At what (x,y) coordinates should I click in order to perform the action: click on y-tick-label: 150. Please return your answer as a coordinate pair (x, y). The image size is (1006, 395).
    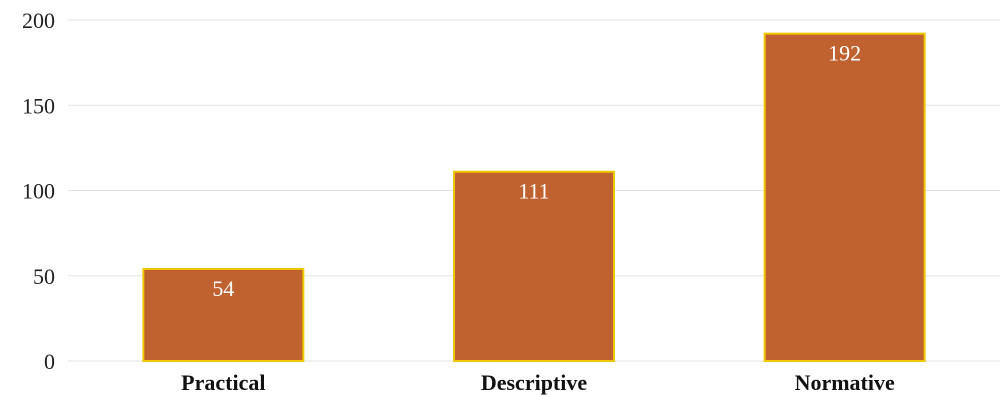
    Looking at the image, I should click on (38, 105).